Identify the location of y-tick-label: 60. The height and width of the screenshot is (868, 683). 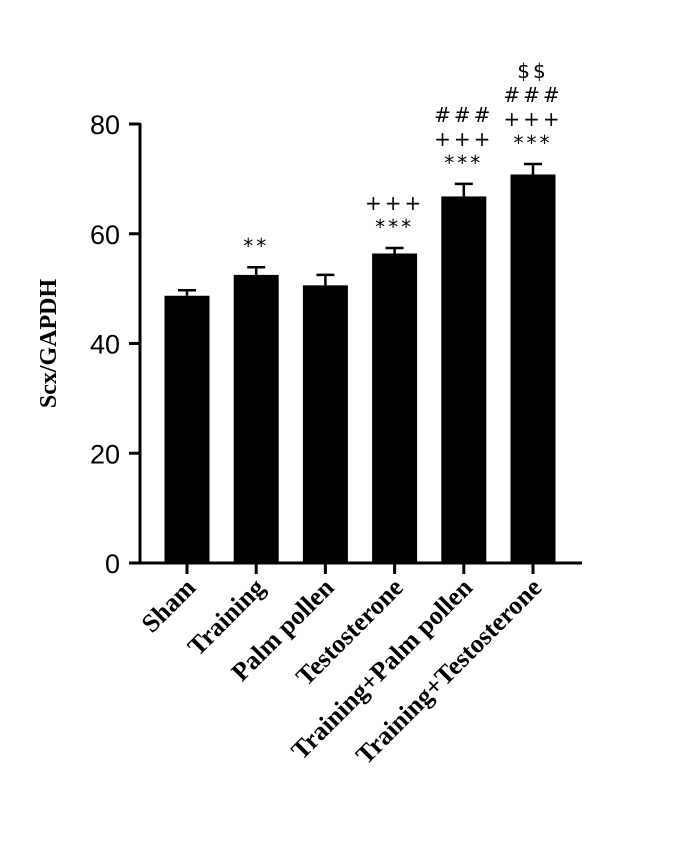
(105, 235).